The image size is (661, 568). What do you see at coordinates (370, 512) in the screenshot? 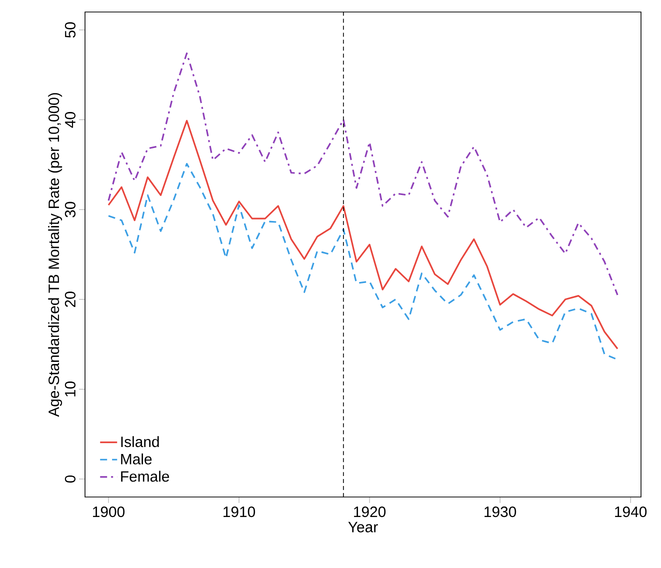
I see `x-tick-label: 1920` at bounding box center [370, 512].